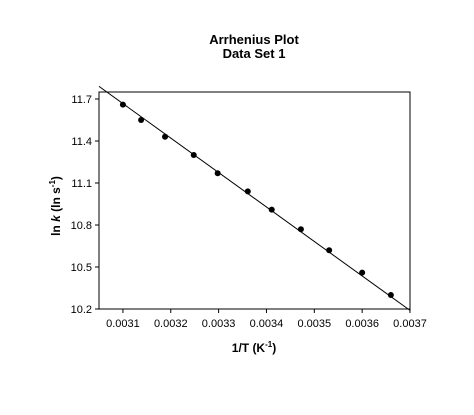 Image resolution: width=474 pixels, height=415 pixels. Describe the element at coordinates (274, 348) in the screenshot. I see `x-axis-title-tail: )` at that location.